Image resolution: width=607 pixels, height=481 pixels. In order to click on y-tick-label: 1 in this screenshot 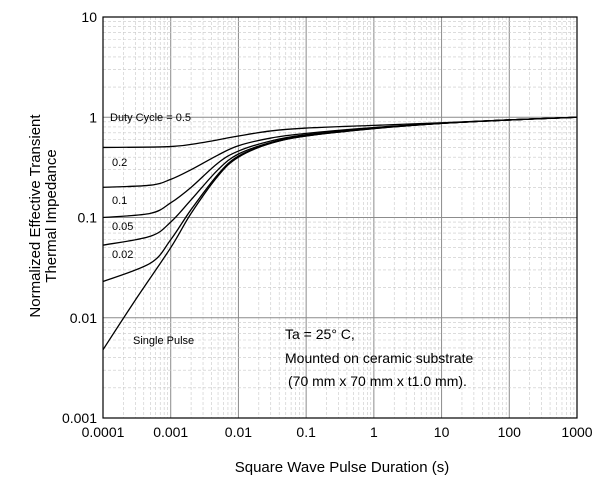, I will do `click(93, 117)`.